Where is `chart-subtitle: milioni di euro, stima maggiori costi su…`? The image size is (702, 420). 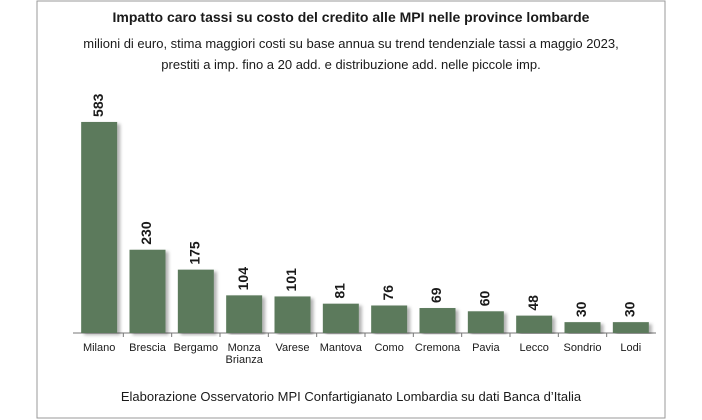
chart-subtitle: milioni di euro, stima maggiori costi su… is located at coordinates (350, 43).